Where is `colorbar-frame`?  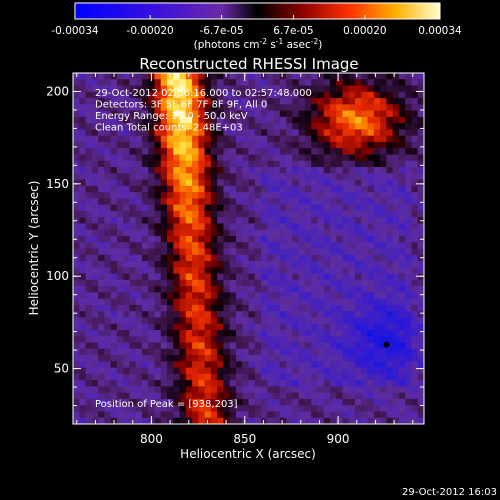 colorbar-frame is located at coordinates (257, 11).